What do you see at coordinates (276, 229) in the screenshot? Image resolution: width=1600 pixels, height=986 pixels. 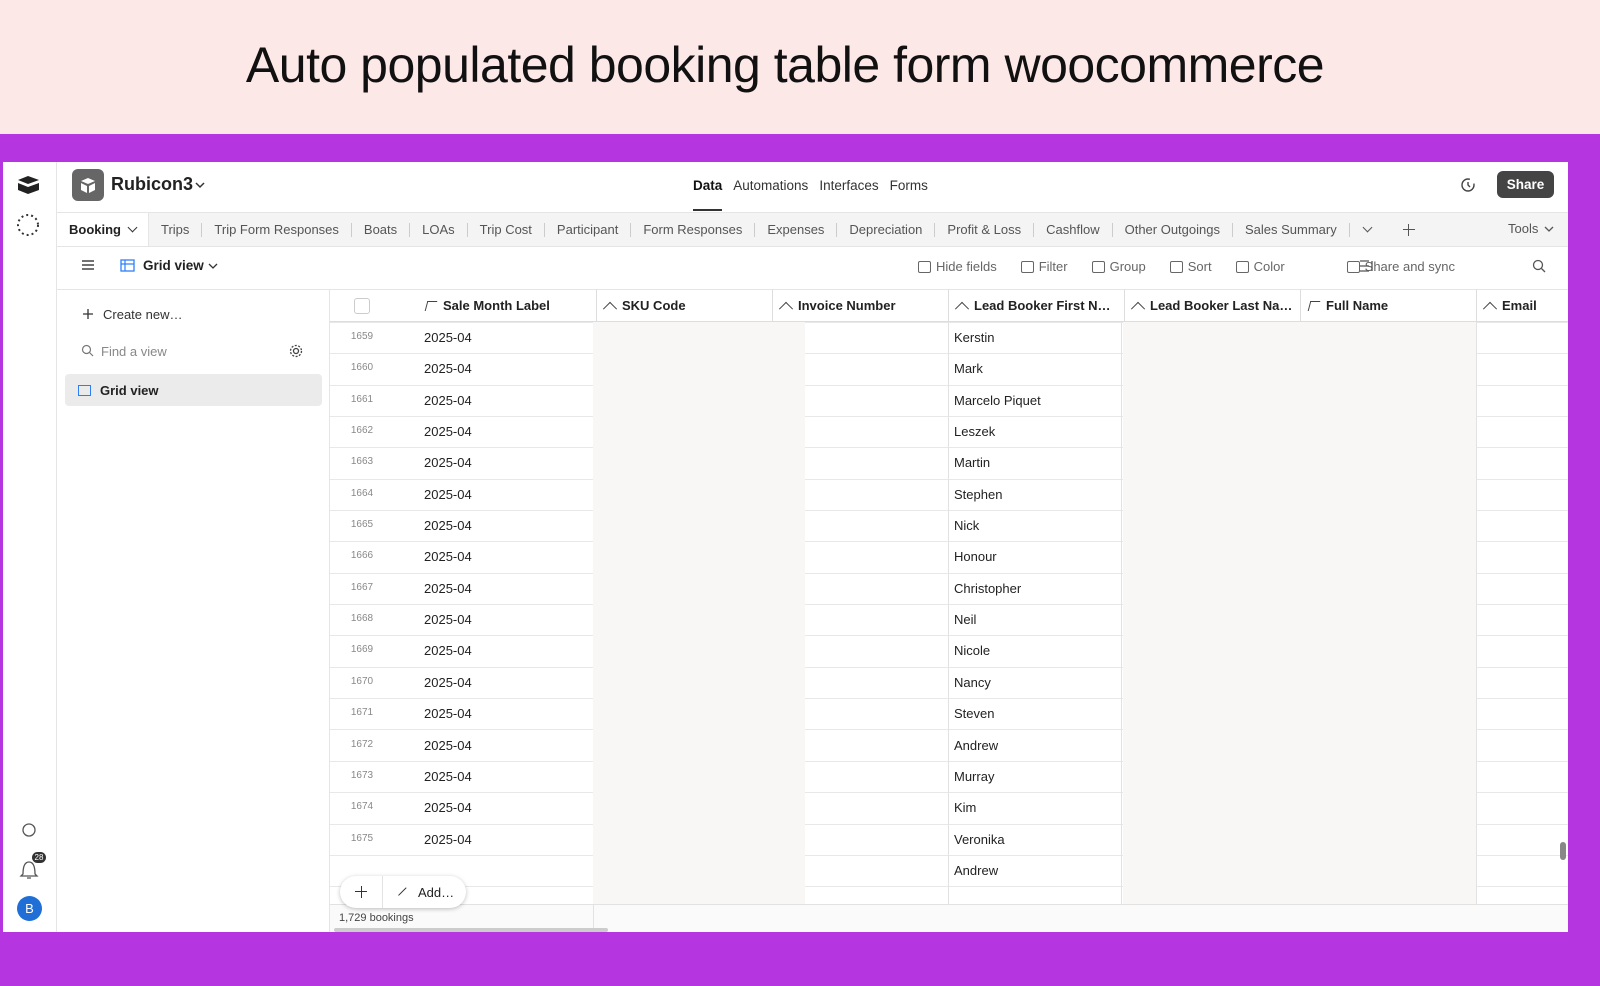 I see `tab: Trip Form Responses` at bounding box center [276, 229].